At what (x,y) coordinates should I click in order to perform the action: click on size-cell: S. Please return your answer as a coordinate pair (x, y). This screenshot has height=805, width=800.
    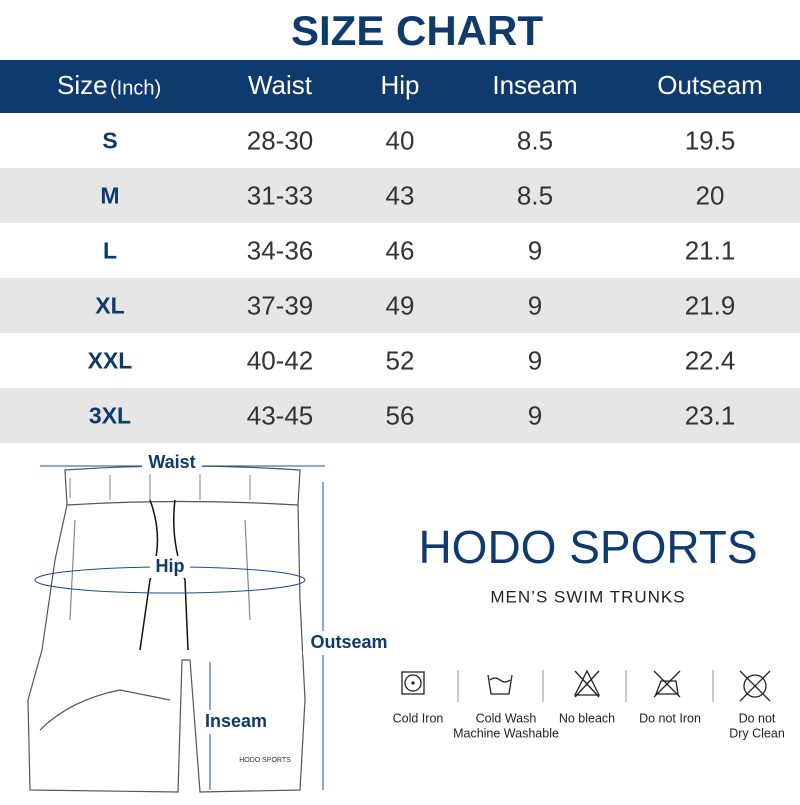
    Looking at the image, I should click on (109, 141).